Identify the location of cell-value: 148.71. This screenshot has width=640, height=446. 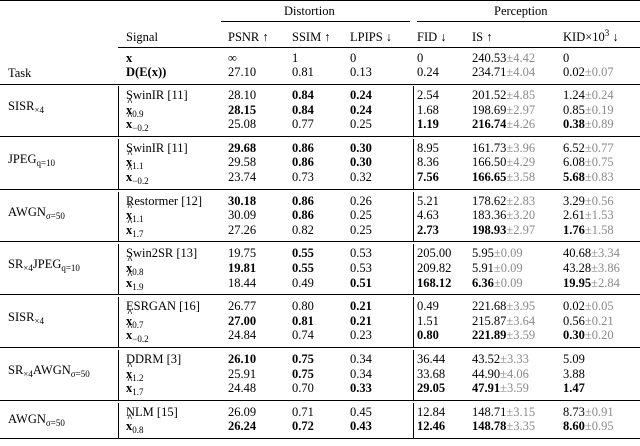
(489, 411).